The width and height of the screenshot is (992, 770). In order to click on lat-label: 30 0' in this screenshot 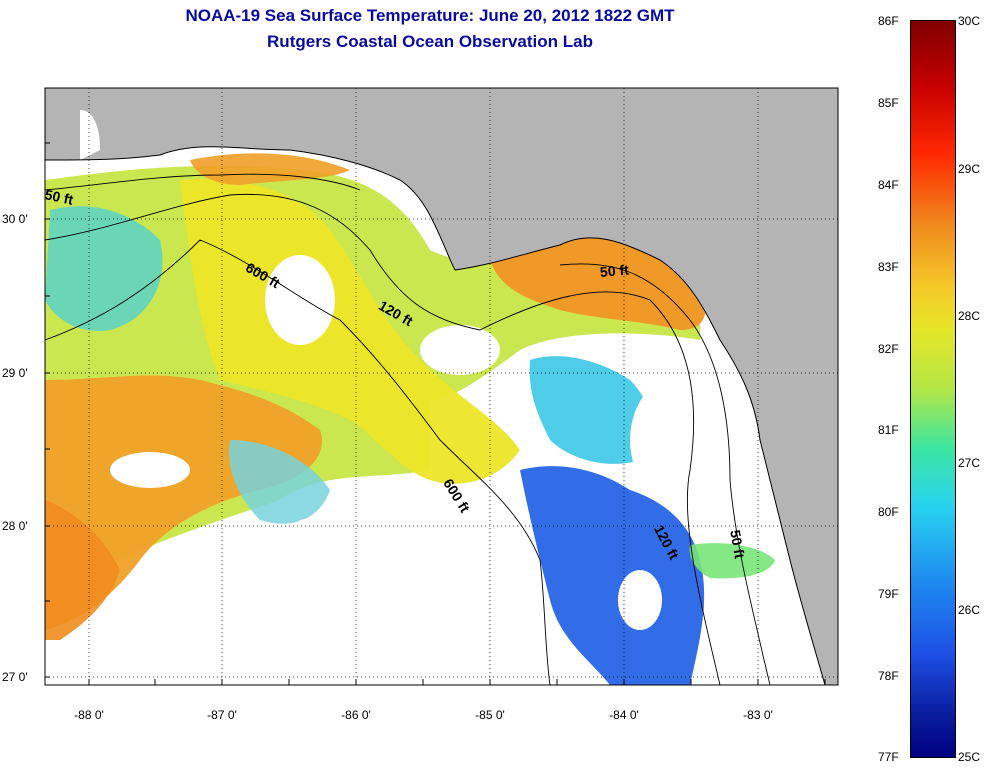, I will do `click(15, 219)`.